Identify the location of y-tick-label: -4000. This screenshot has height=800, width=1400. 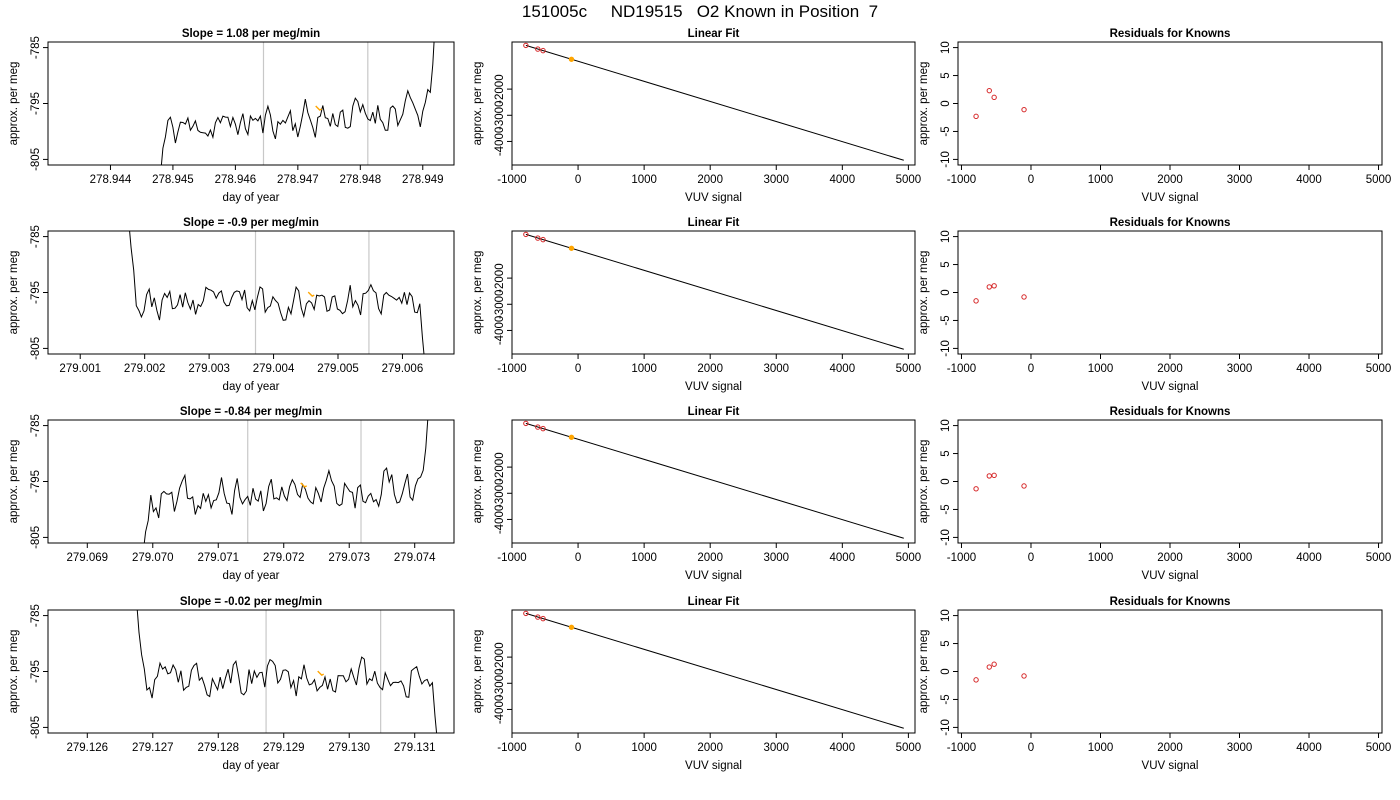
(500, 141).